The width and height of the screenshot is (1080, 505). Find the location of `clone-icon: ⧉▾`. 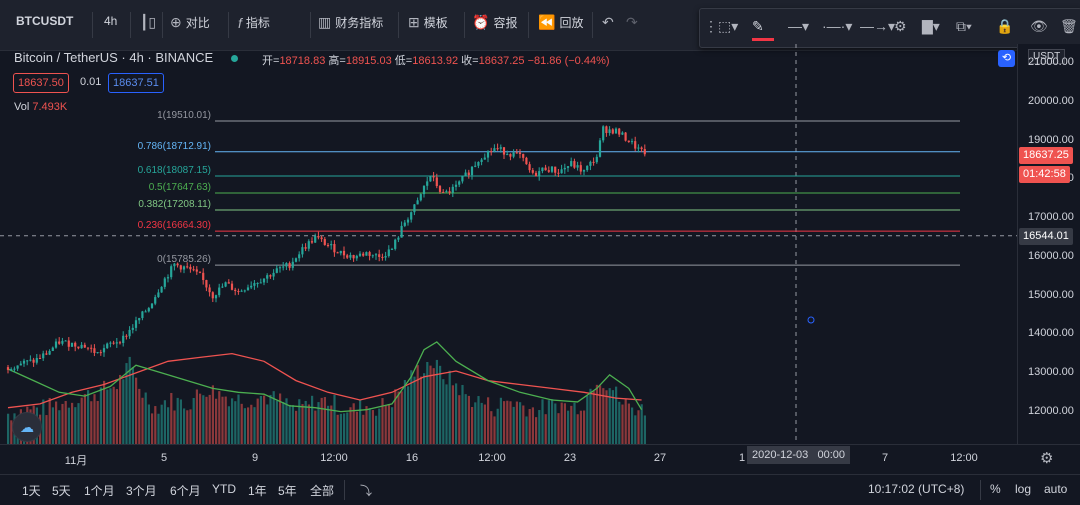

clone-icon: ⧉▾ is located at coordinates (964, 26).